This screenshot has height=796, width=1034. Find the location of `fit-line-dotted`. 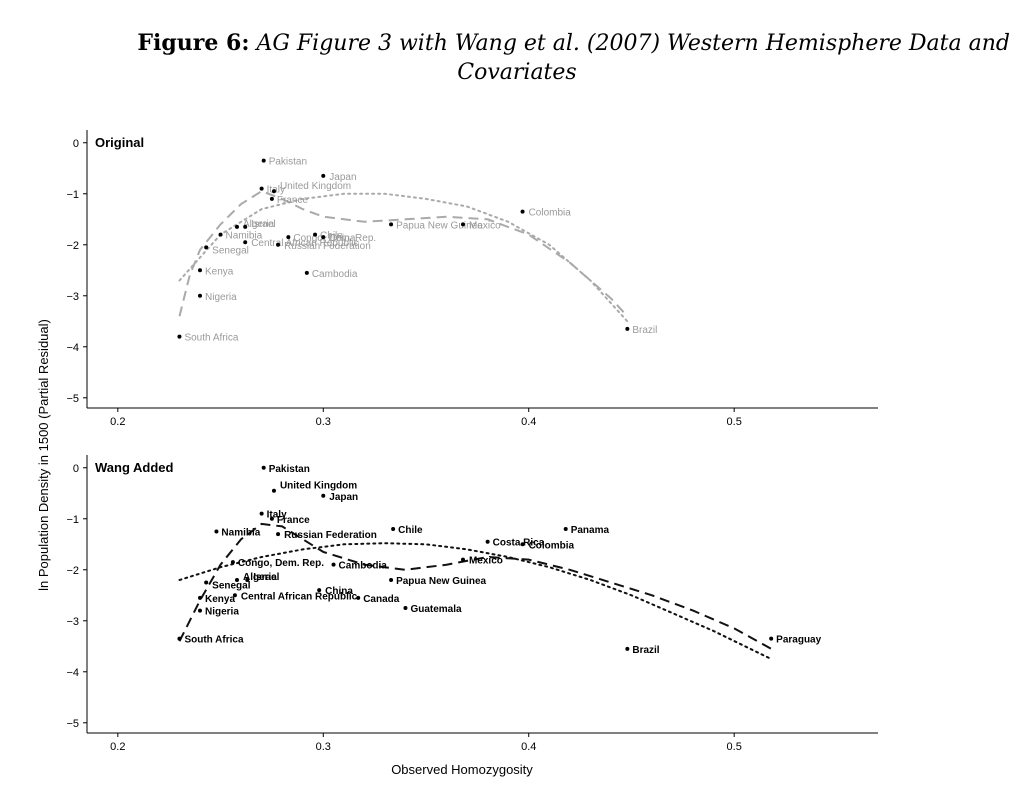

fit-line-dotted is located at coordinates (403, 257).